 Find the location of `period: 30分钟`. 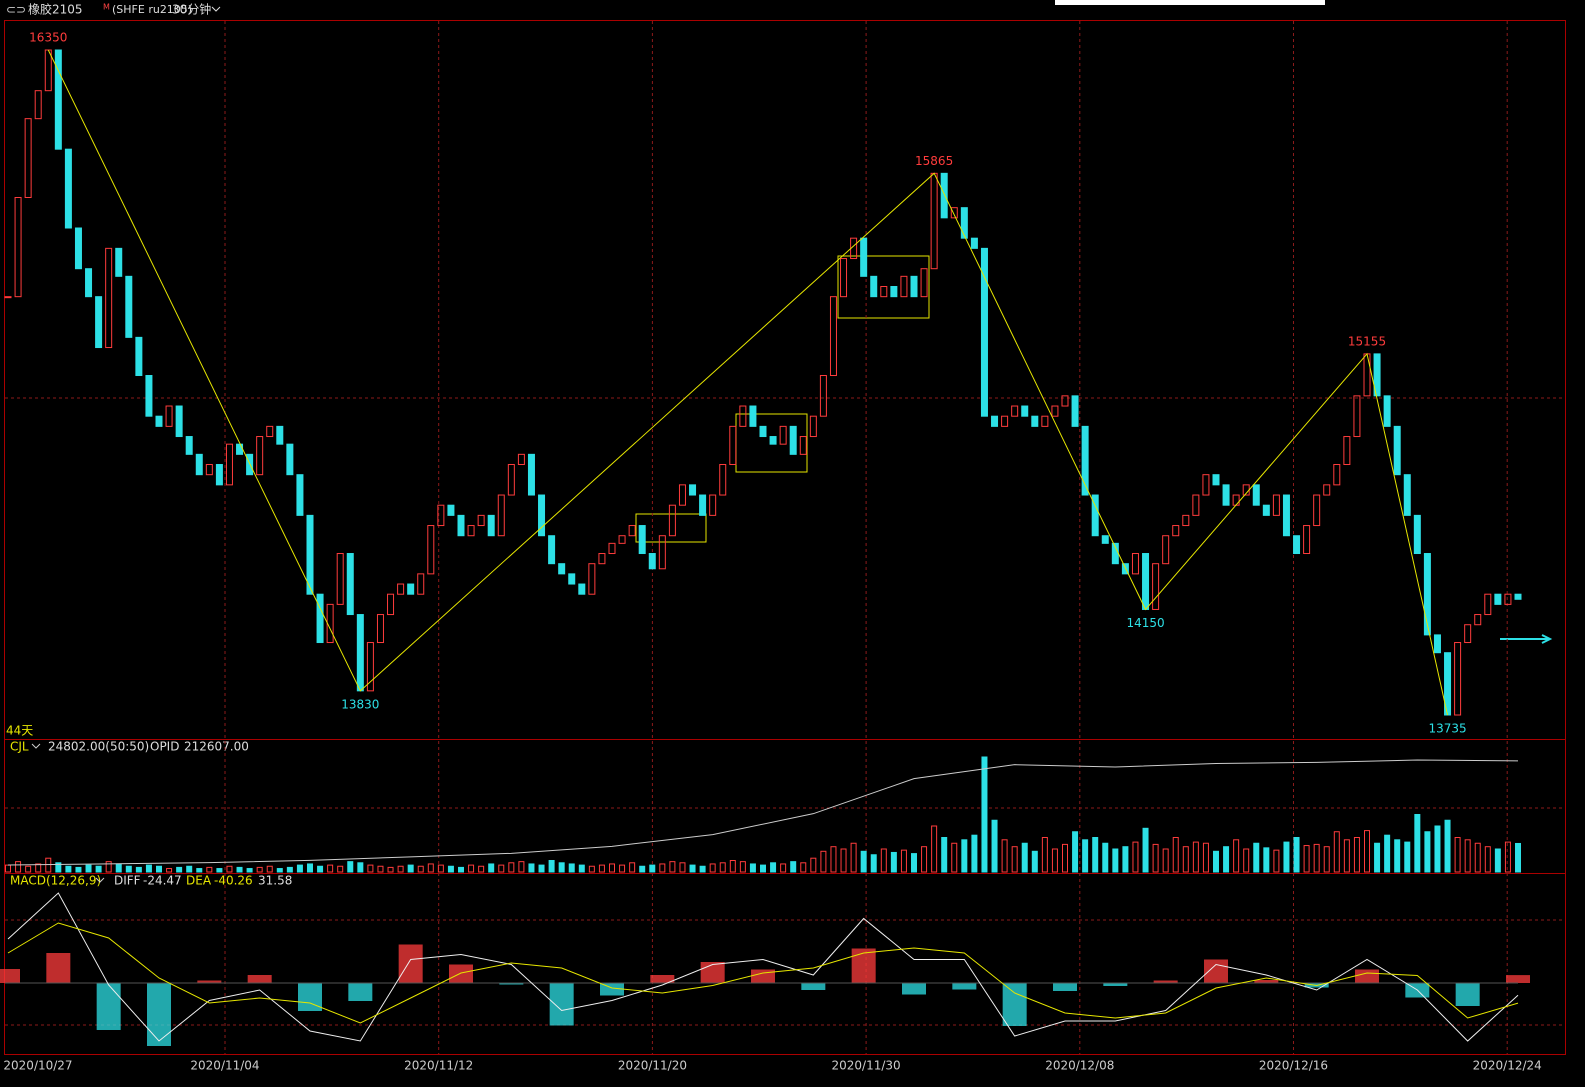

period: 30分钟 is located at coordinates (191, 9).